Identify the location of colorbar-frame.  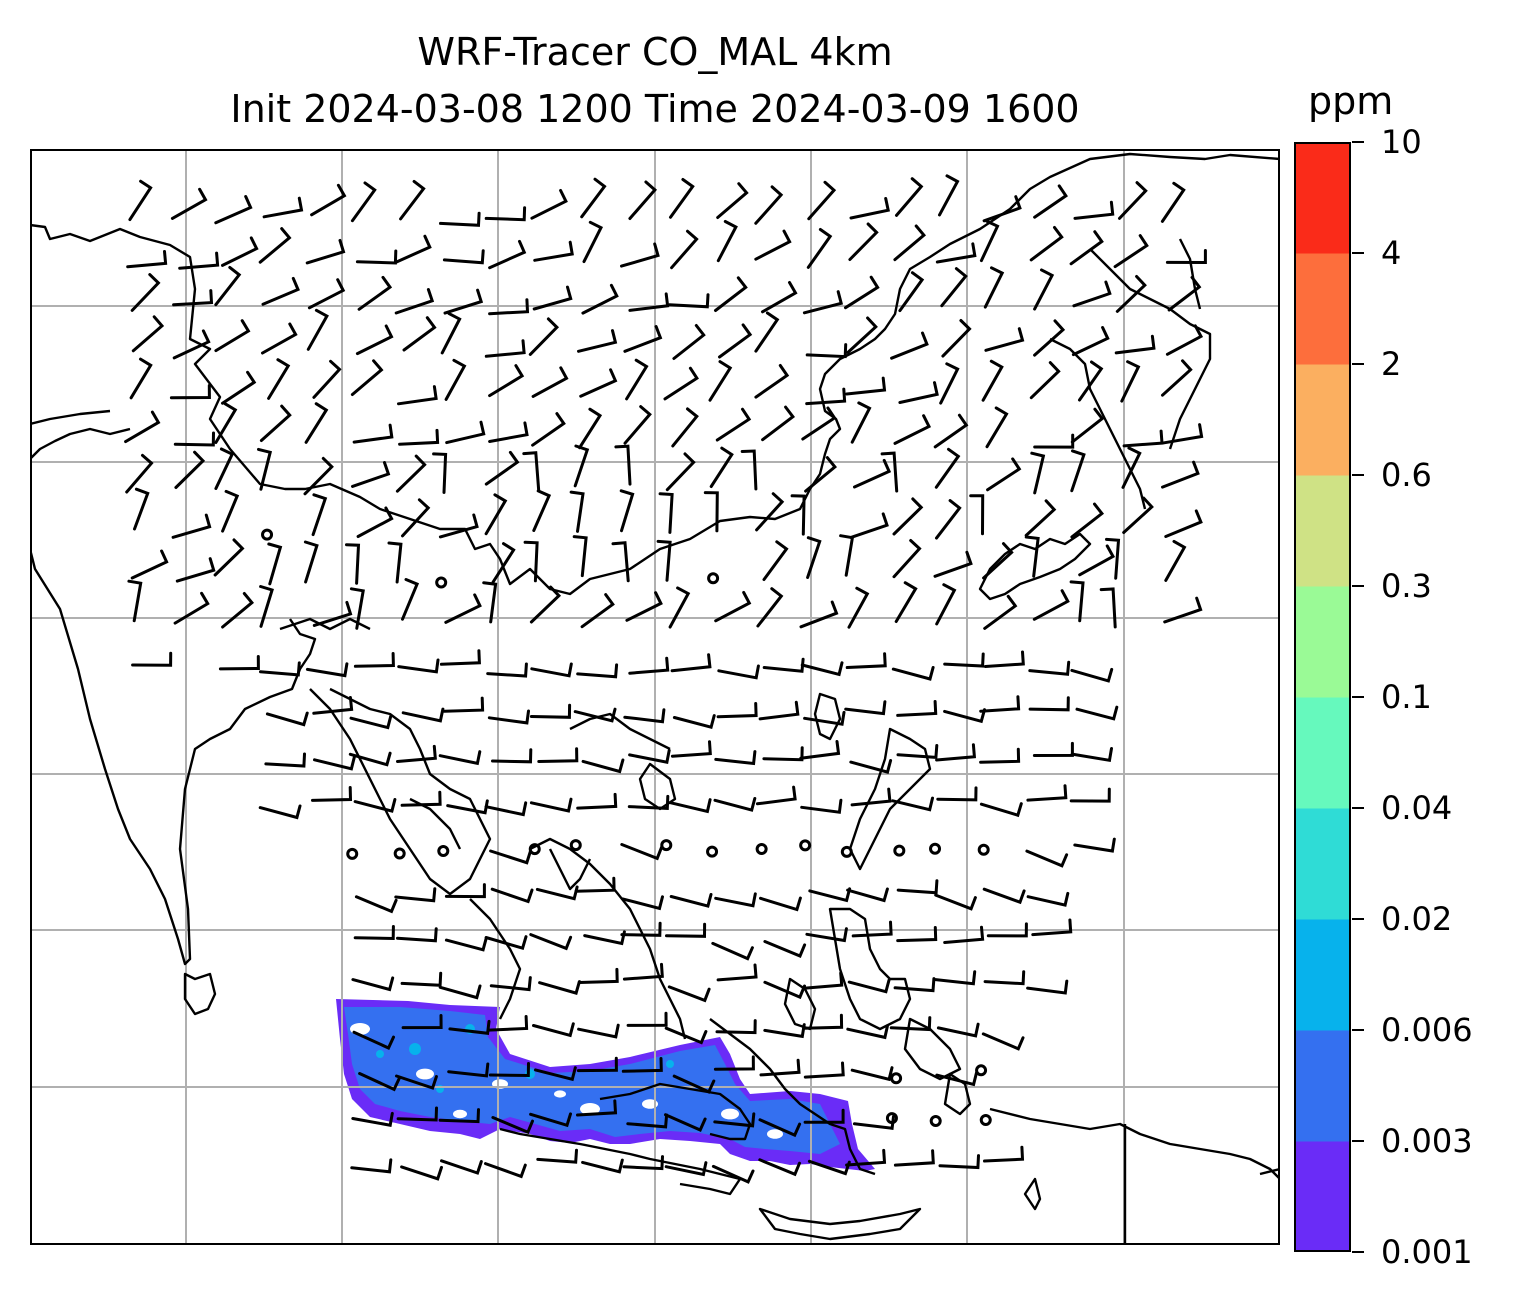
(1322, 697).